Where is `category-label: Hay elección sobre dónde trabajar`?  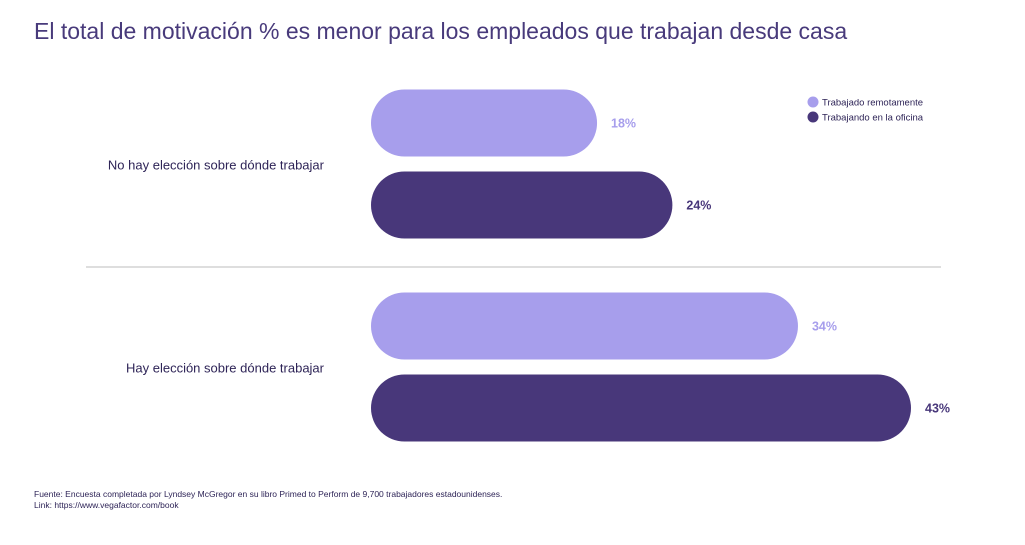
category-label: Hay elección sobre dónde trabajar is located at coordinates (225, 368).